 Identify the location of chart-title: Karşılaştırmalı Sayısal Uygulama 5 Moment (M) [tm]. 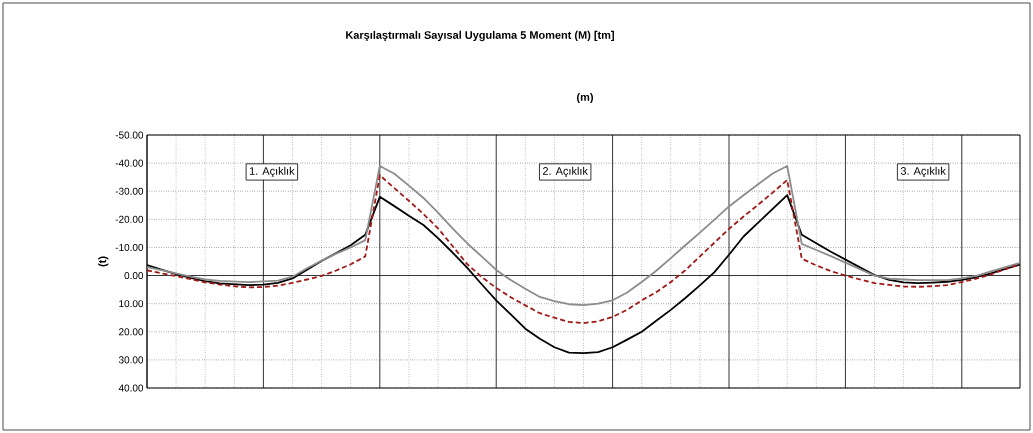
(480, 36).